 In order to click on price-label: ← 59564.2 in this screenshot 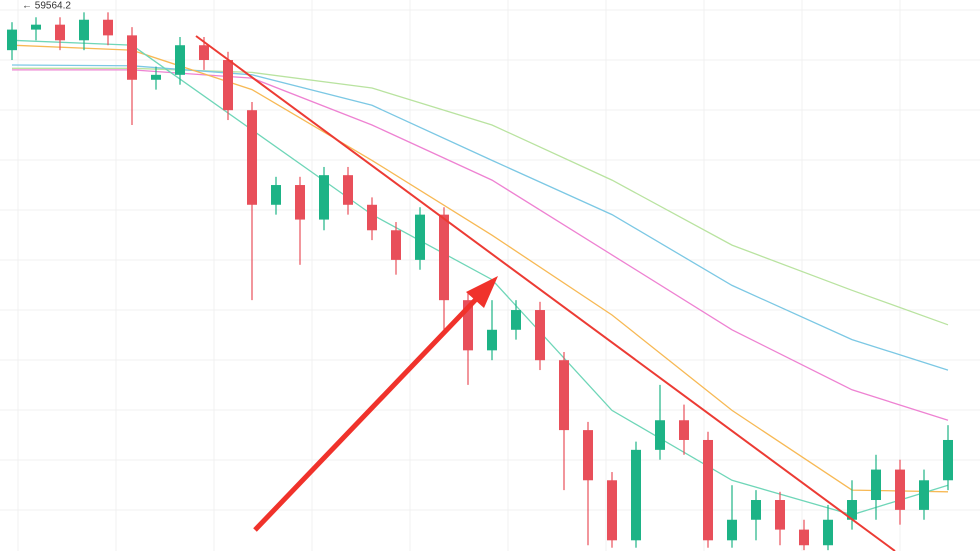, I will do `click(46, 6)`.